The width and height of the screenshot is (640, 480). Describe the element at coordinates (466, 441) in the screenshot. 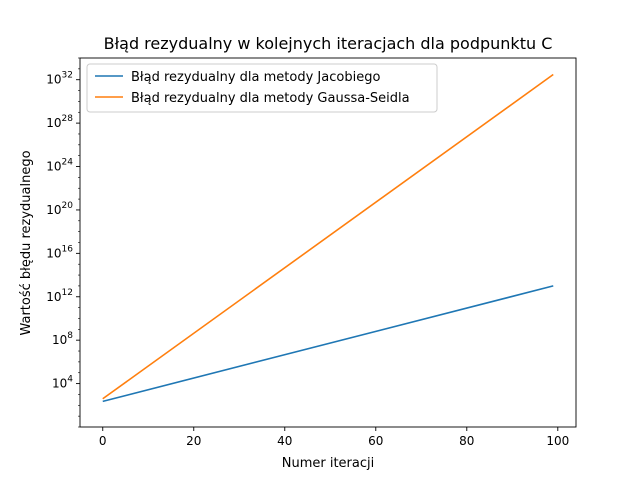

I see `x-tick-label: 80` at that location.